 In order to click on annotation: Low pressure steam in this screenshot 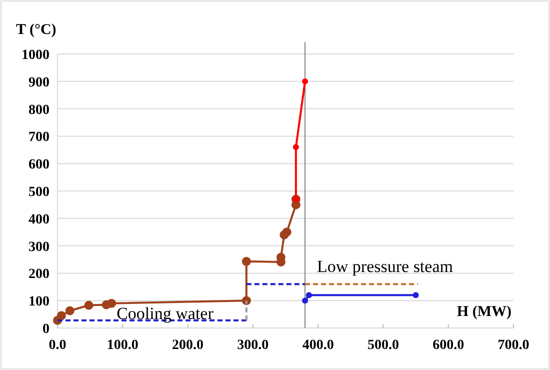, I will do `click(385, 266)`.